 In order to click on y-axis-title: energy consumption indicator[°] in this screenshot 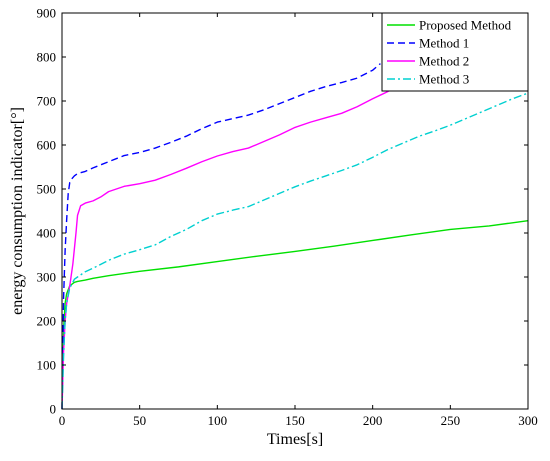, I will do `click(17, 211)`.